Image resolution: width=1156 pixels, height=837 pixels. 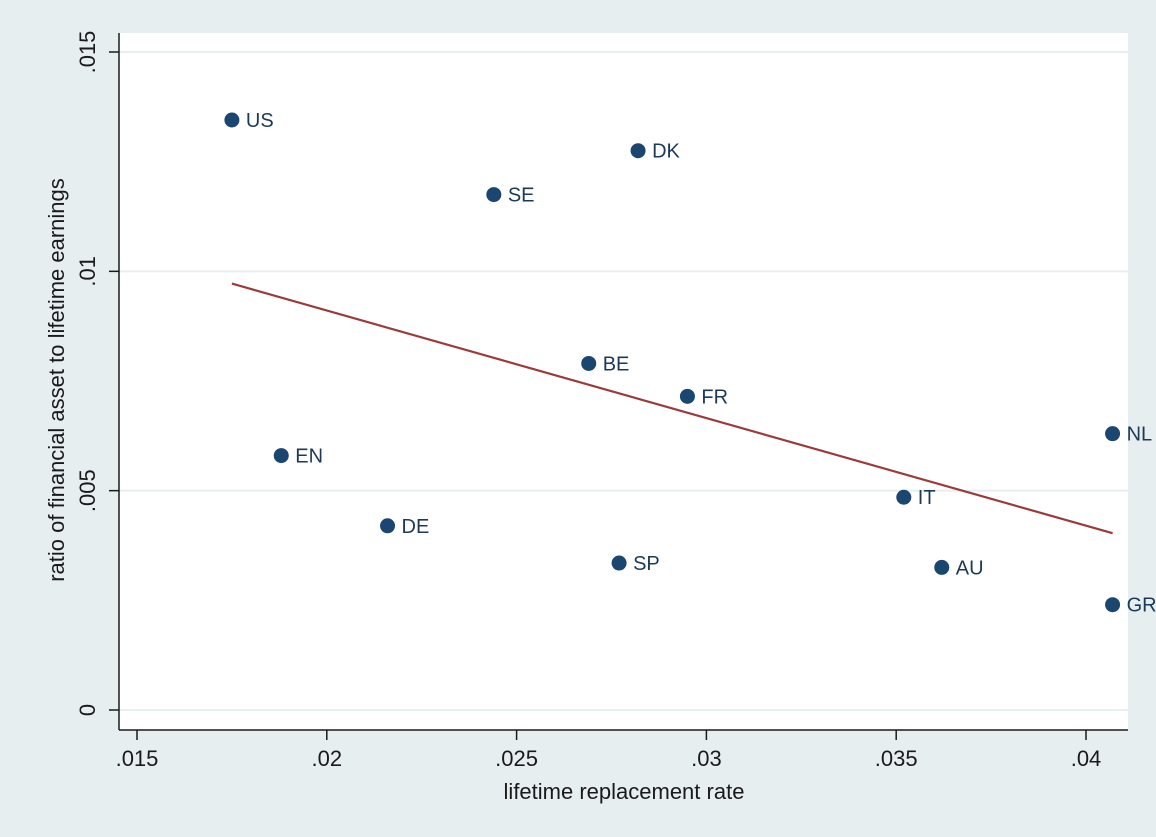 What do you see at coordinates (1113, 434) in the screenshot?
I see `point-nl` at bounding box center [1113, 434].